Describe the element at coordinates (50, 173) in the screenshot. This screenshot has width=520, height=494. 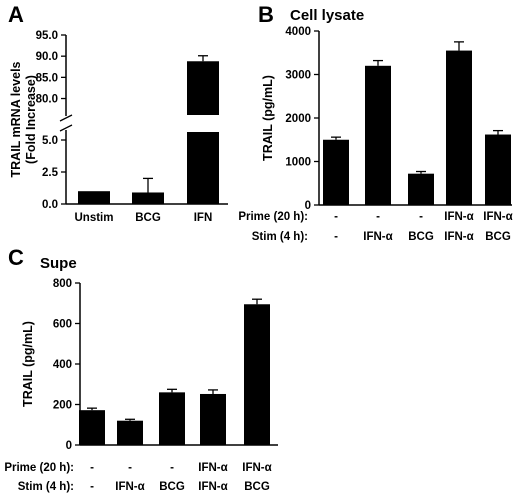
I see `a-ytick-label: 2.5` at that location.